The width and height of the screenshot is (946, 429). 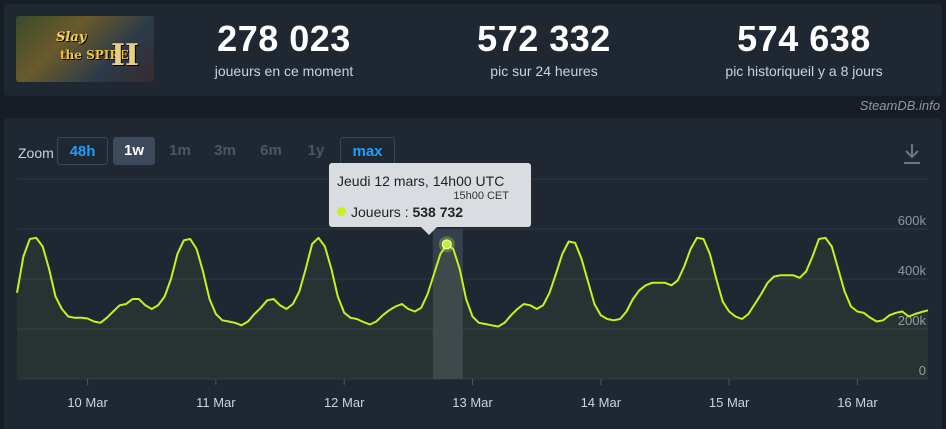 I want to click on game-title-line2: the SPIRE, so click(x=94, y=55).